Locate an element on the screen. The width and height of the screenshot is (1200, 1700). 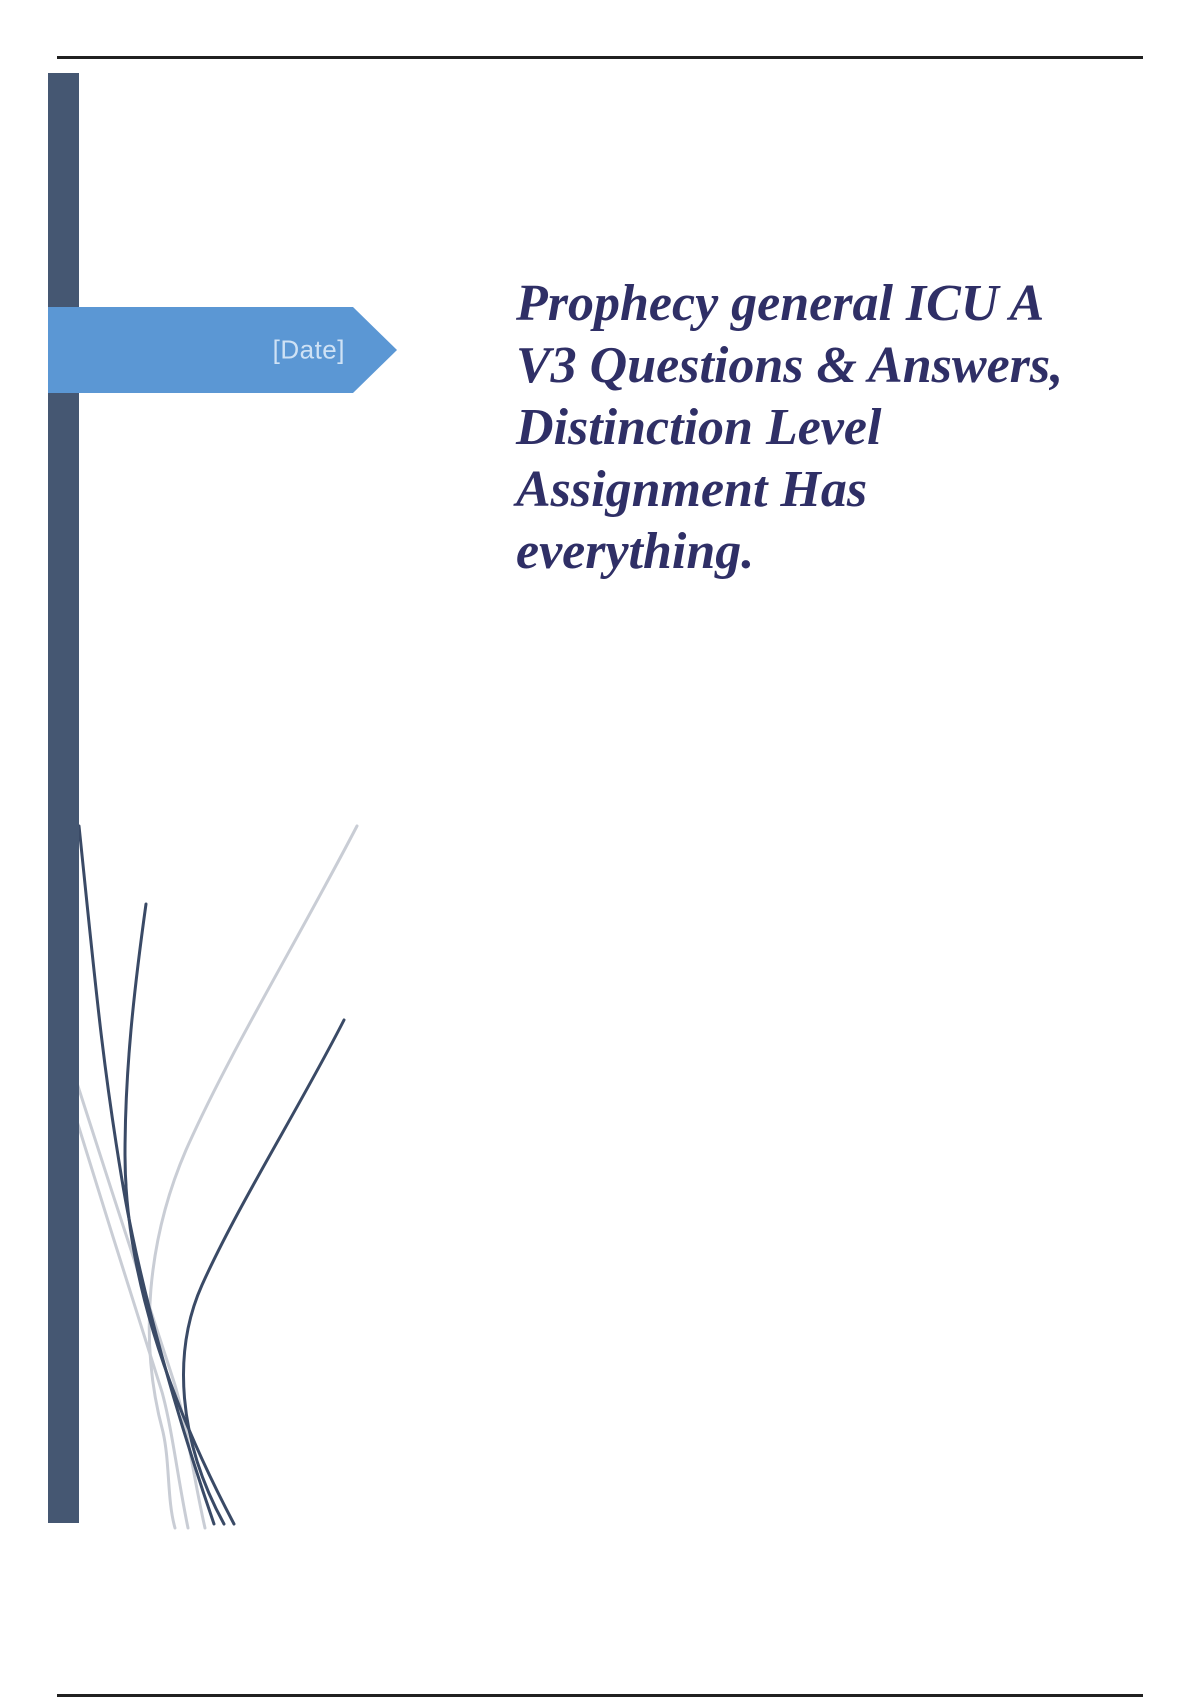
light-swoosh-sweep is located at coordinates (253, 1177).